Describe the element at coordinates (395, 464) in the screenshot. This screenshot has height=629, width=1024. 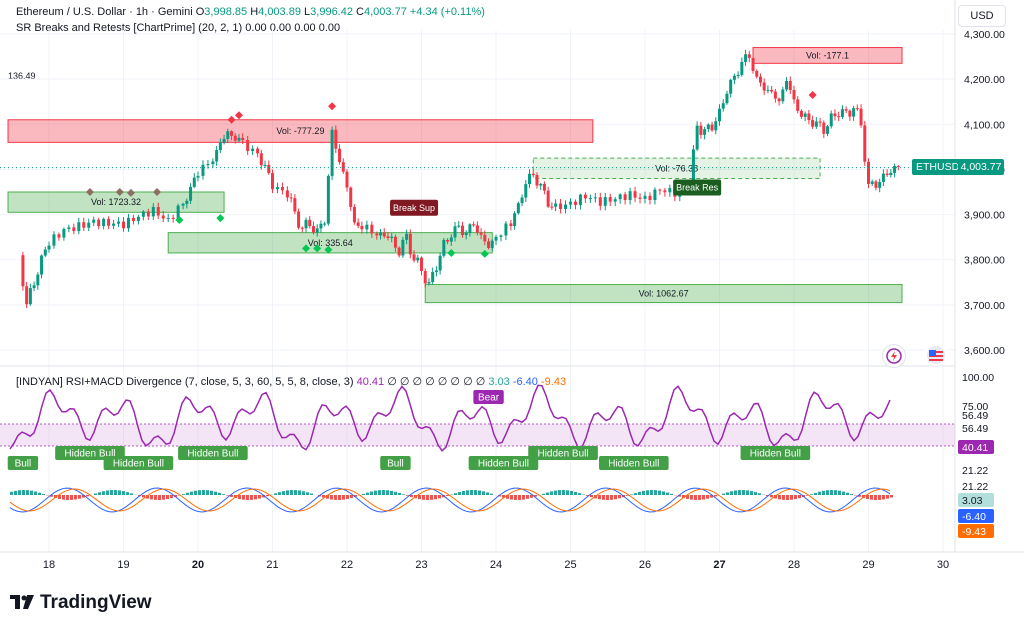
I see `divergence-label: Bull` at that location.